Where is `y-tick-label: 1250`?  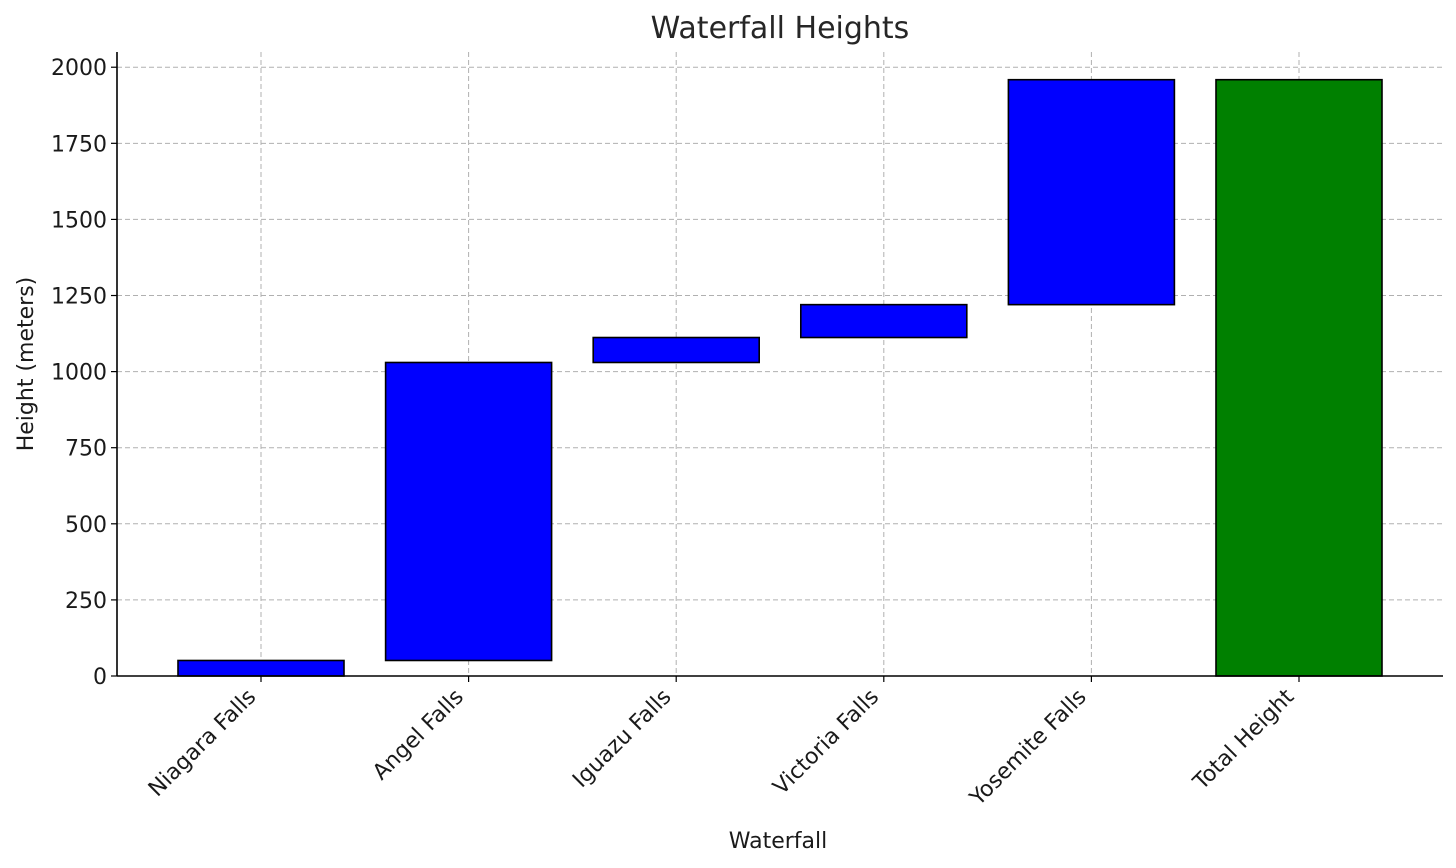 y-tick-label: 1250 is located at coordinates (79, 297).